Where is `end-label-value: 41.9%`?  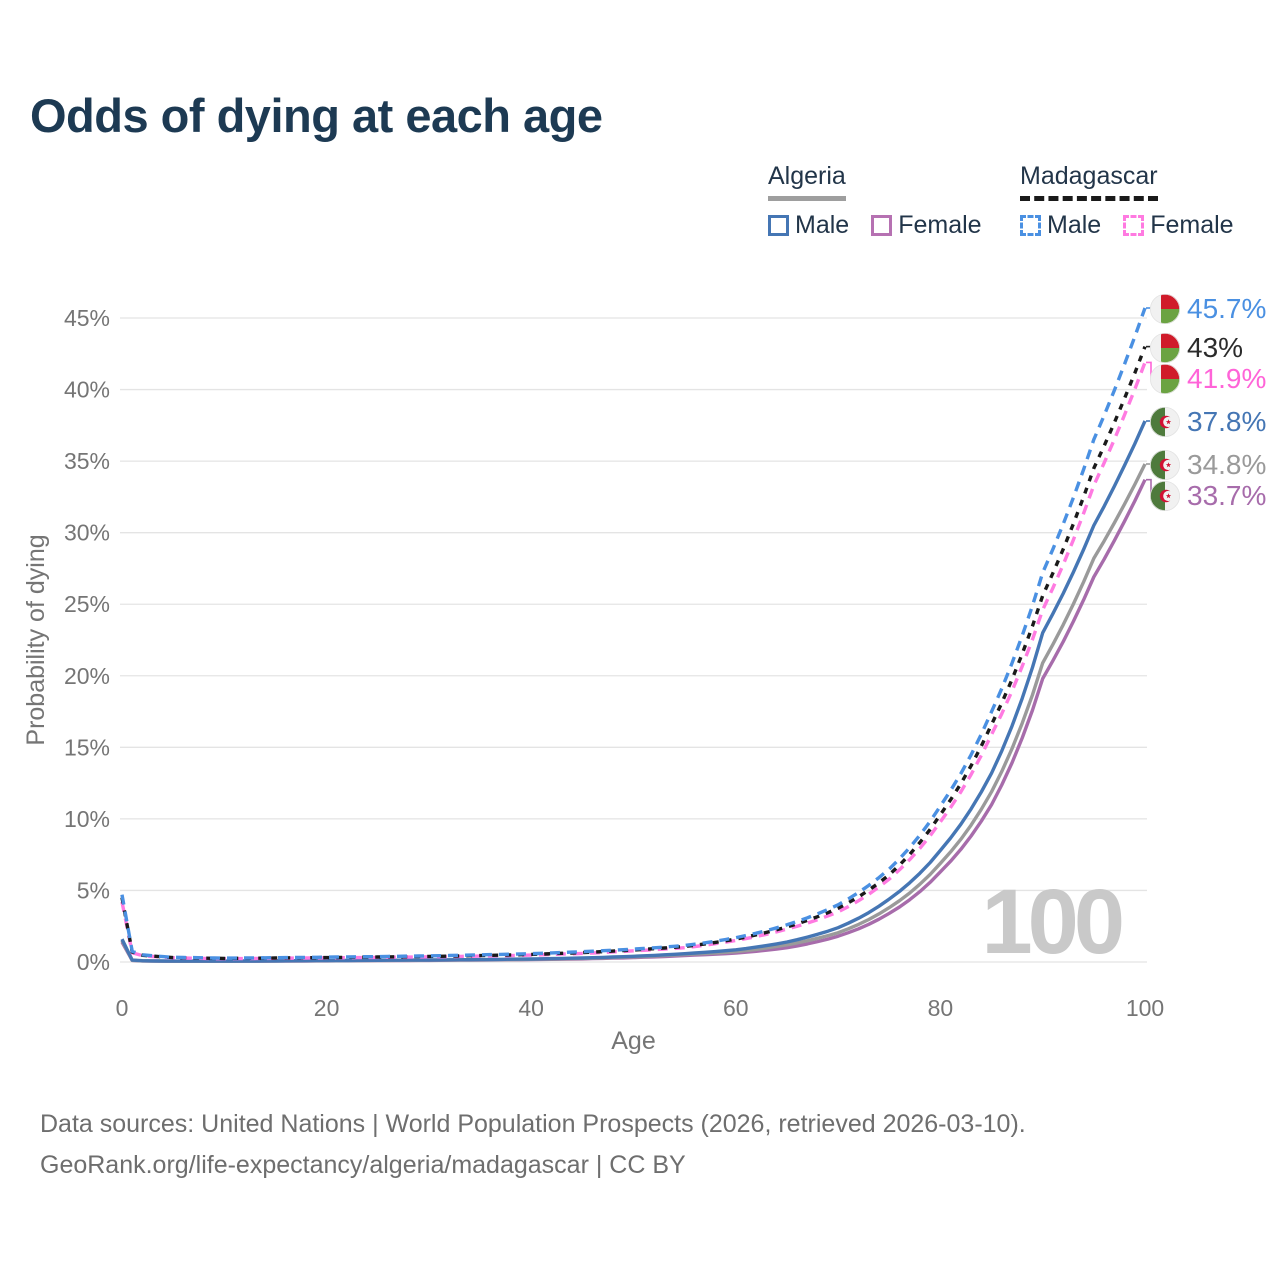
end-label-value: 41.9% is located at coordinates (1227, 378).